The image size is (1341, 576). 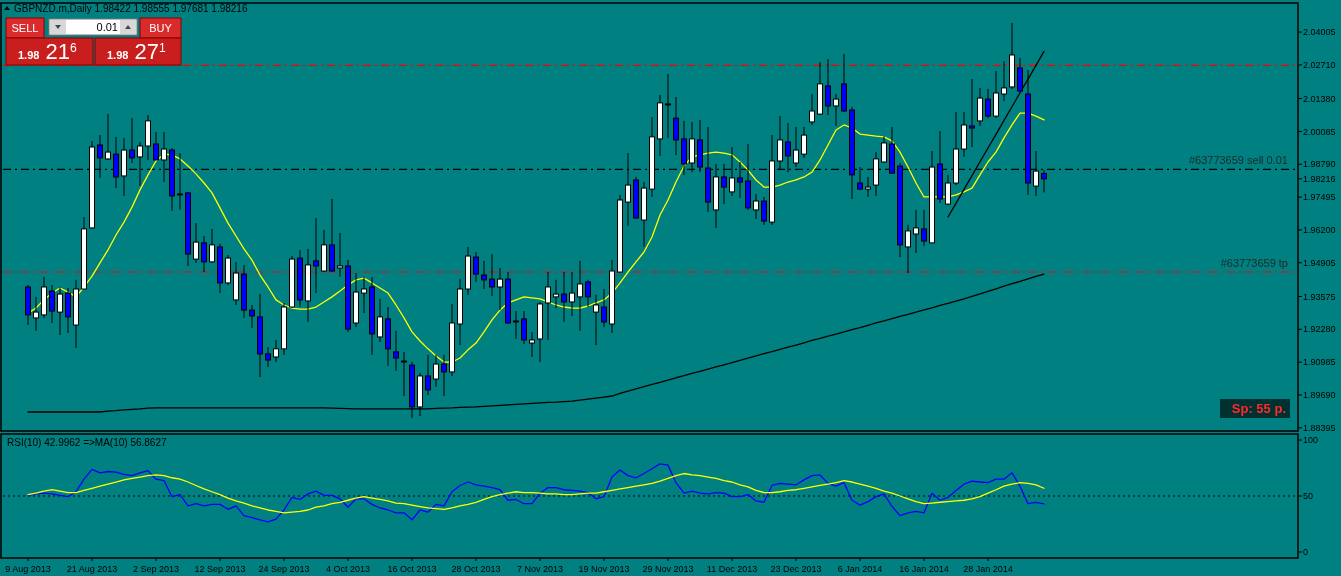 What do you see at coordinates (284, 569) in the screenshot?
I see `x-tick-label: 24 Sep 2013` at bounding box center [284, 569].